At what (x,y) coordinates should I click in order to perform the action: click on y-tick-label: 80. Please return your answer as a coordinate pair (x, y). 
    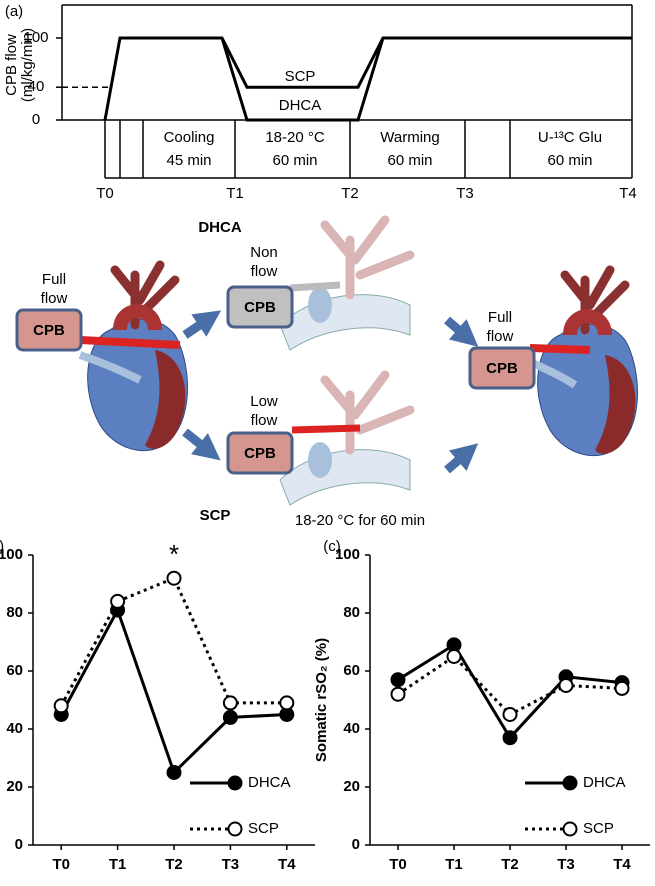
    Looking at the image, I should click on (14, 612).